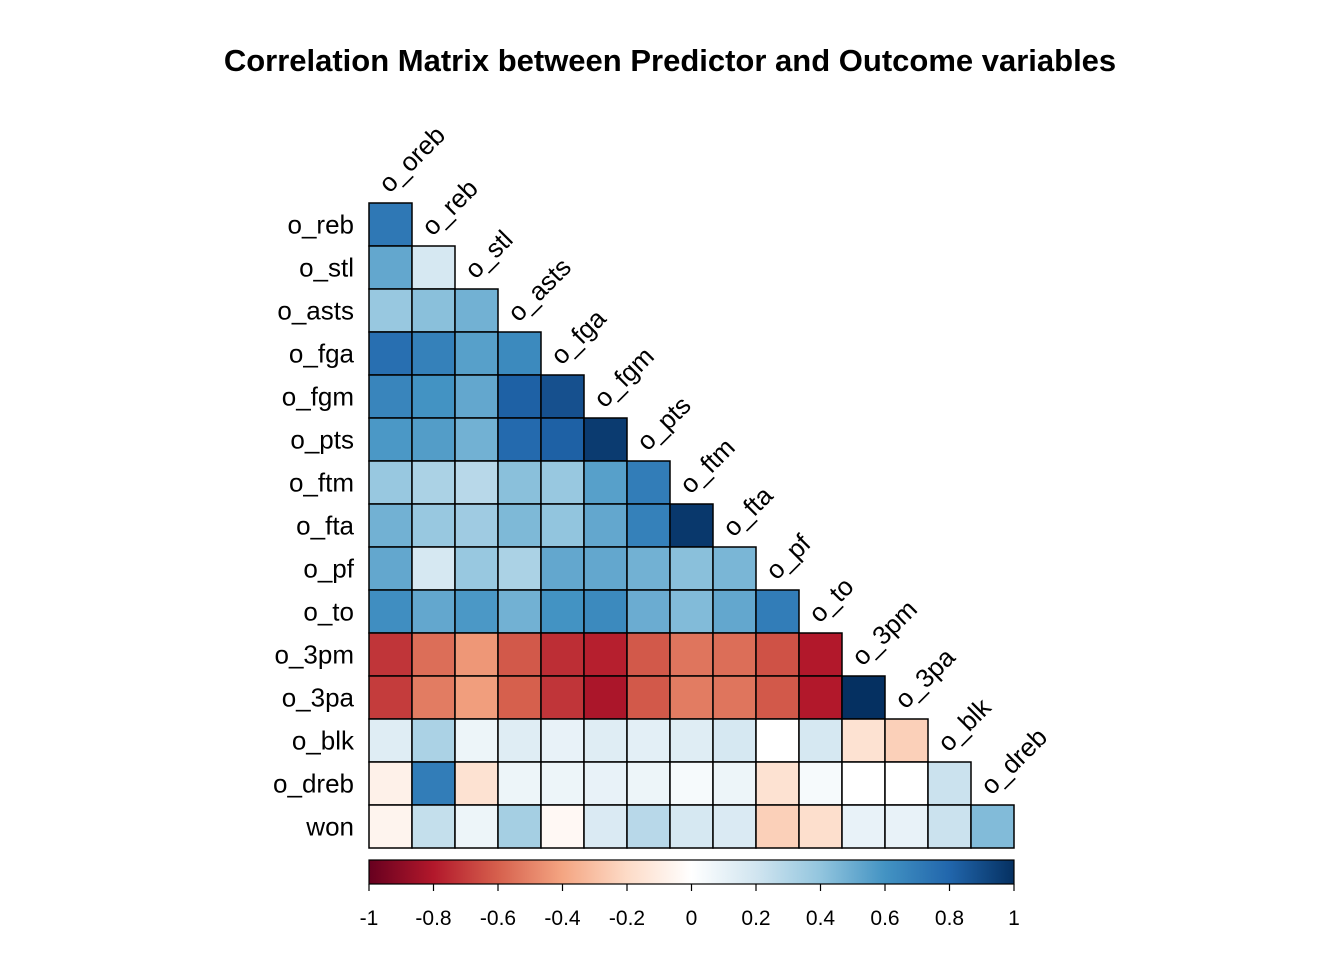  Describe the element at coordinates (318, 698) in the screenshot. I see `row-label: o_3pa` at that location.